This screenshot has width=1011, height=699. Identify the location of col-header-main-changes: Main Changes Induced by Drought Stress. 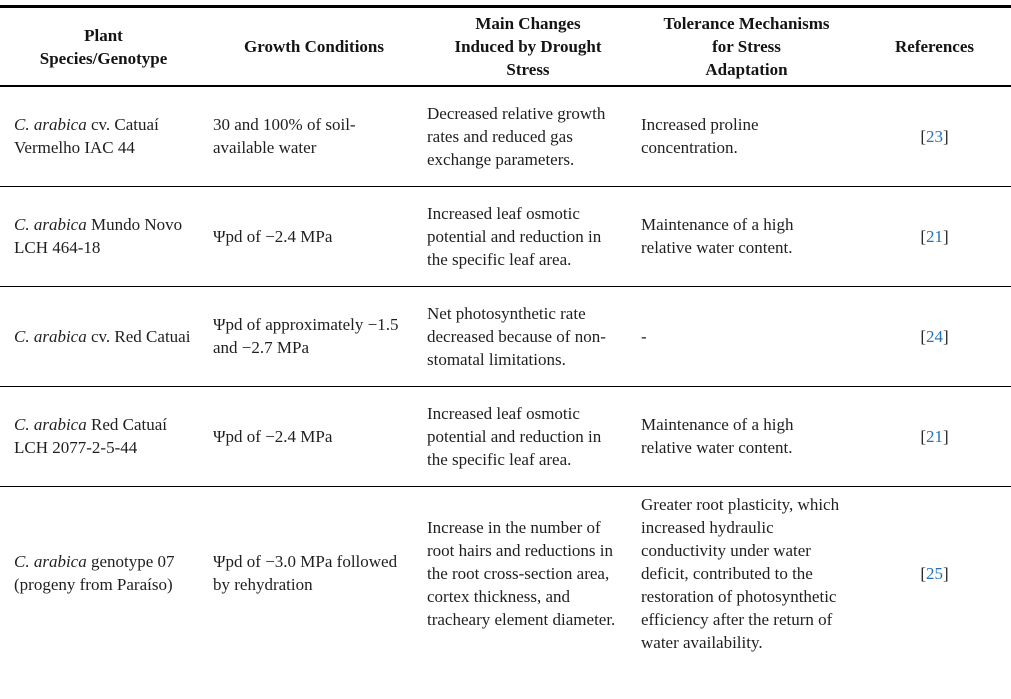
(528, 46).